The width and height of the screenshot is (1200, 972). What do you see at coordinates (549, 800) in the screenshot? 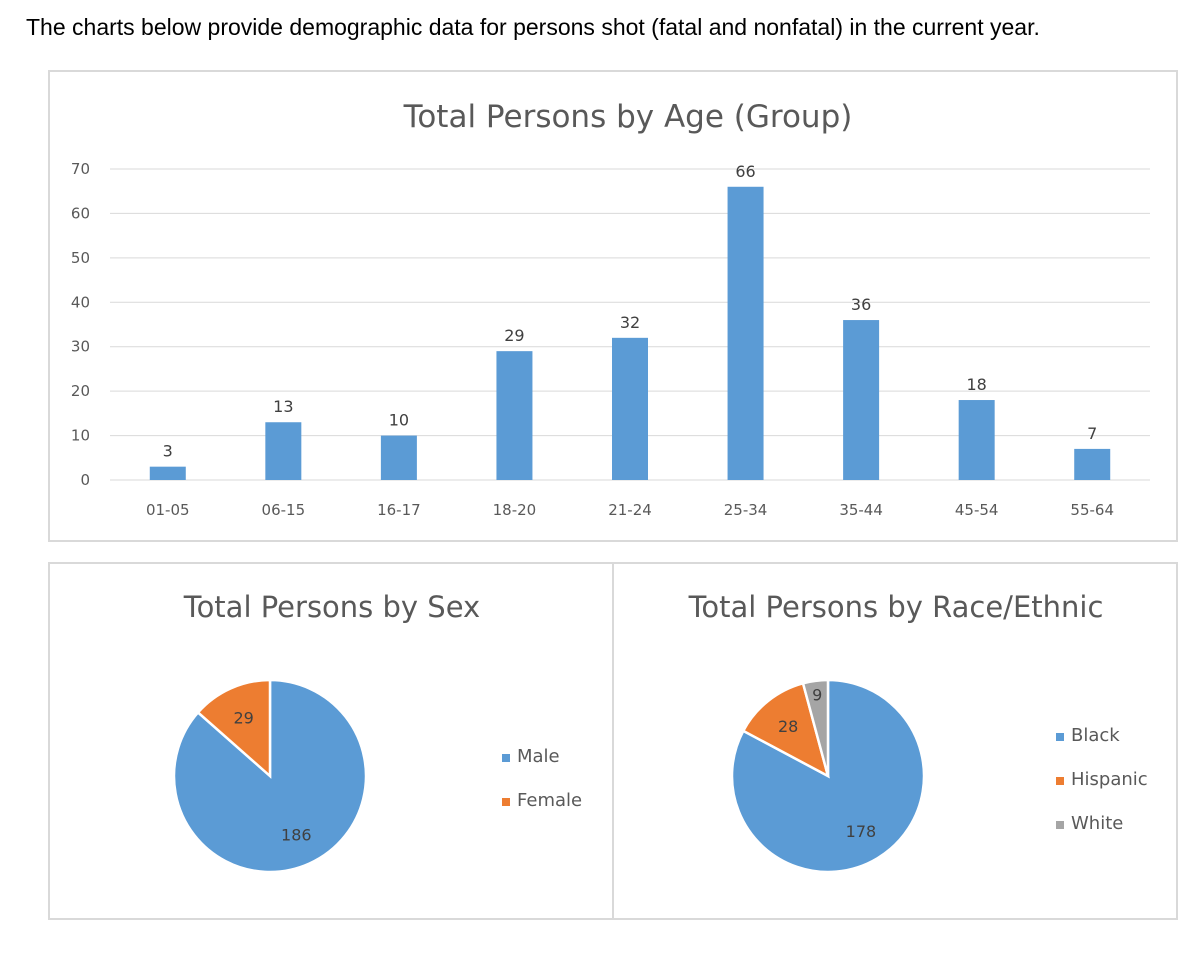
I see `legend-label: Female` at bounding box center [549, 800].